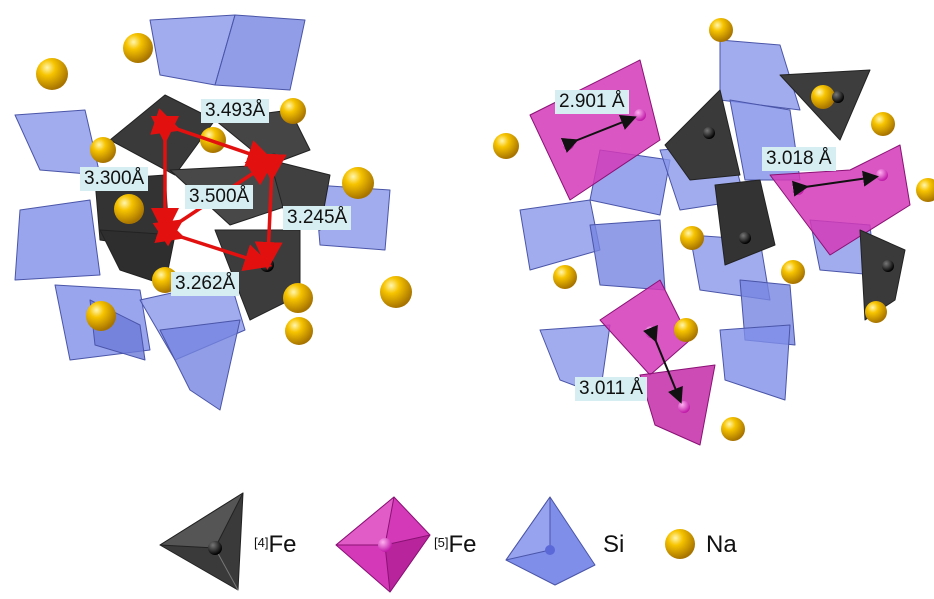 The width and height of the screenshot is (934, 599). What do you see at coordinates (235, 111) in the screenshot?
I see `distance-label-3493: 3.493Å` at bounding box center [235, 111].